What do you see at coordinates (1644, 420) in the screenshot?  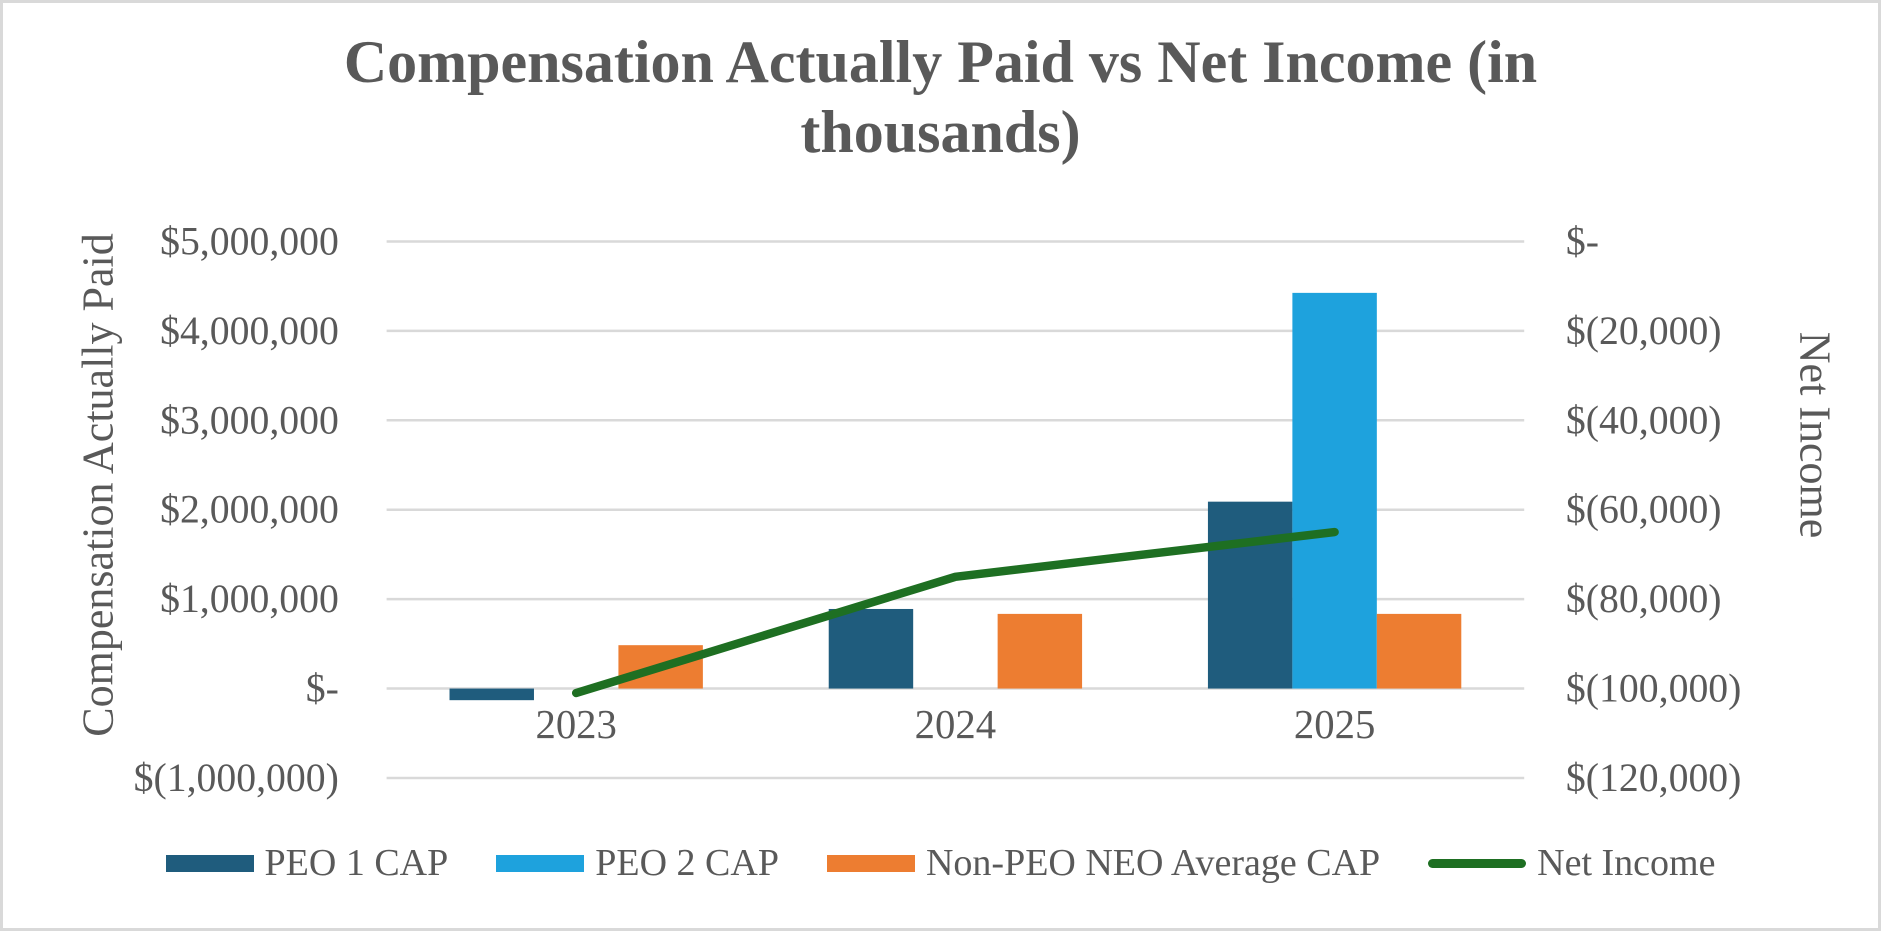 I see `right-axis-tick-label: $(40,000)` at bounding box center [1644, 420].